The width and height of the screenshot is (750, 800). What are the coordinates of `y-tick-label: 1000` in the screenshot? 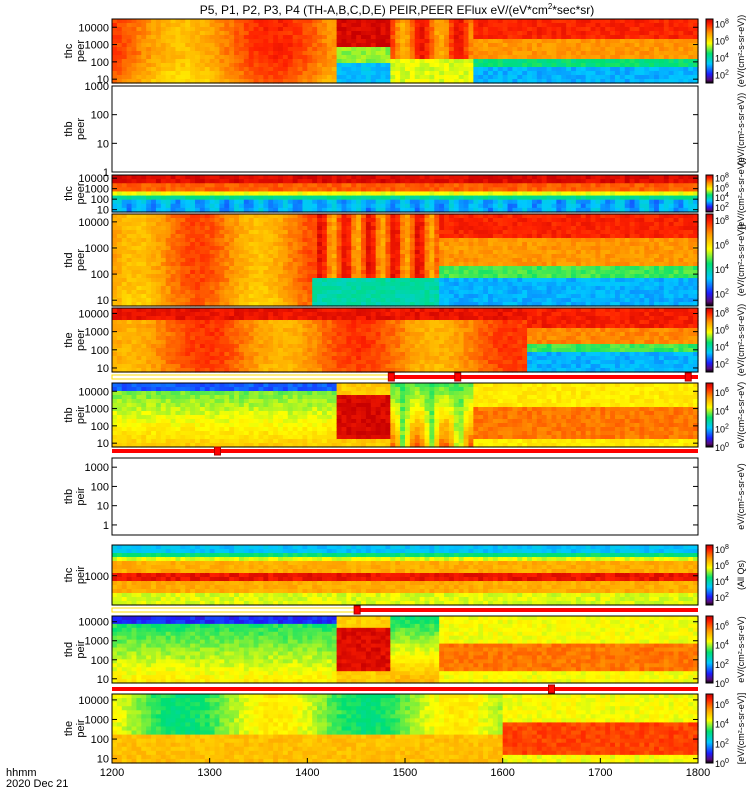 It's located at (97, 46).